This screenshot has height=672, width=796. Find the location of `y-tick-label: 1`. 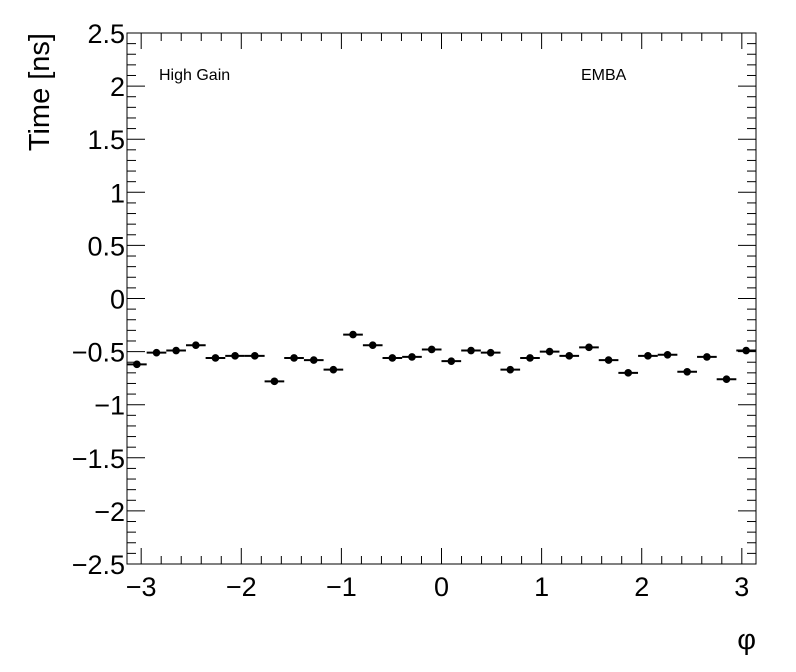

y-tick-label: 1 is located at coordinates (117, 193).